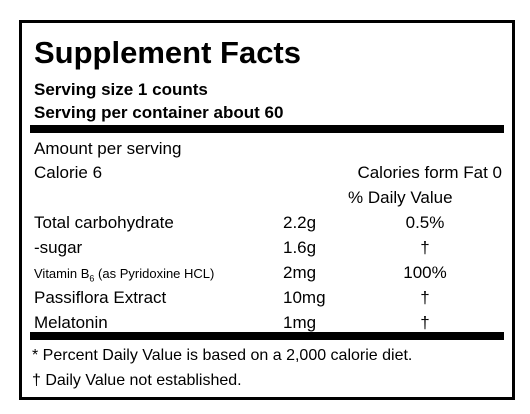  Describe the element at coordinates (108, 148) in the screenshot. I see `amount-per-serving: Amount per serving` at that location.